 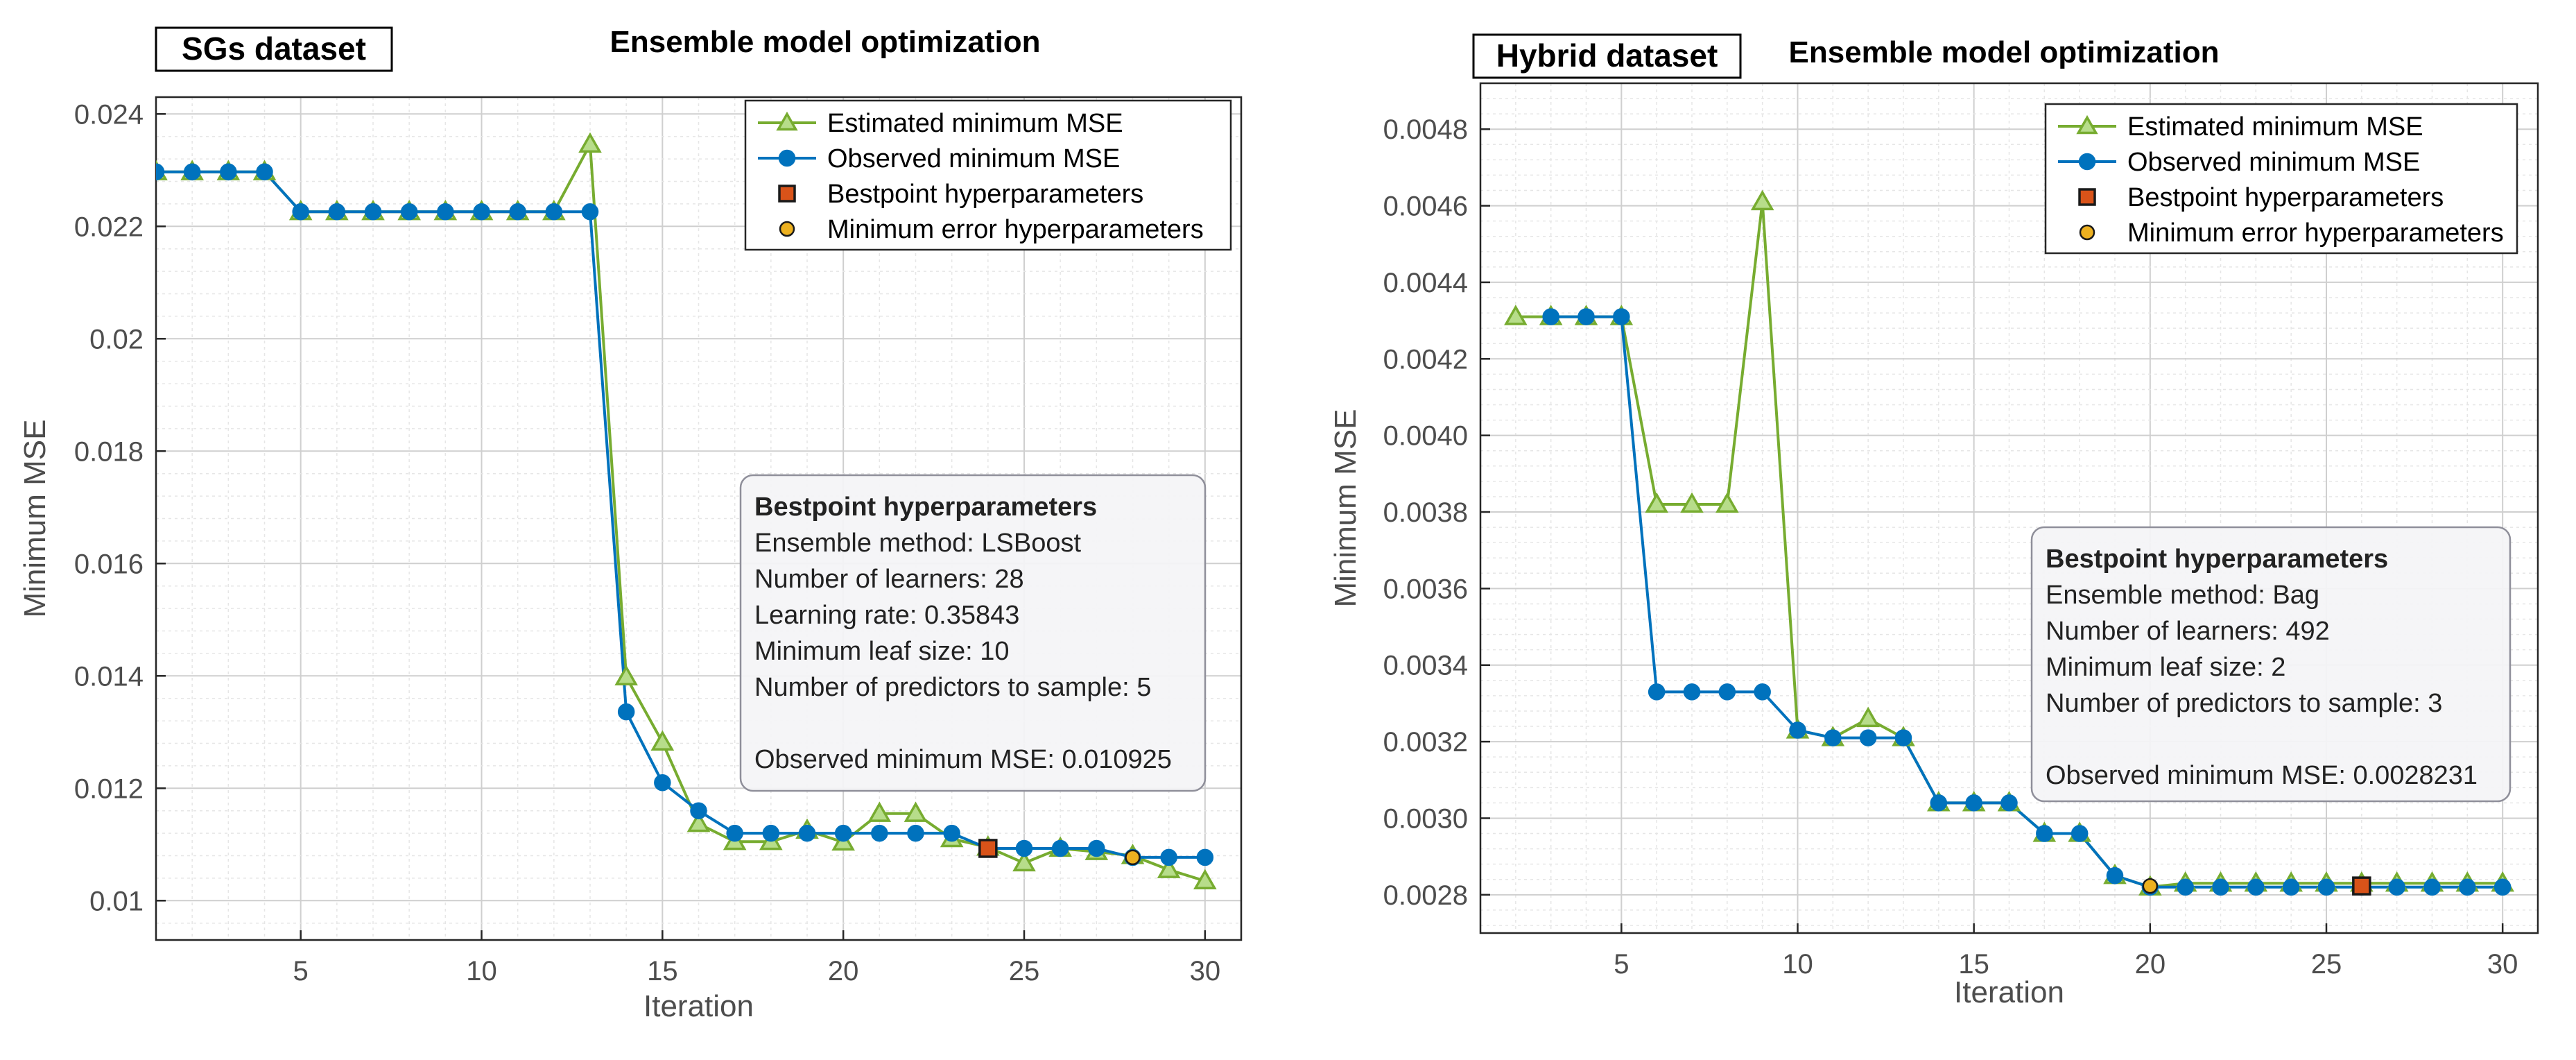 What do you see at coordinates (109, 788) in the screenshot?
I see `y-tick-label: 0.012` at bounding box center [109, 788].